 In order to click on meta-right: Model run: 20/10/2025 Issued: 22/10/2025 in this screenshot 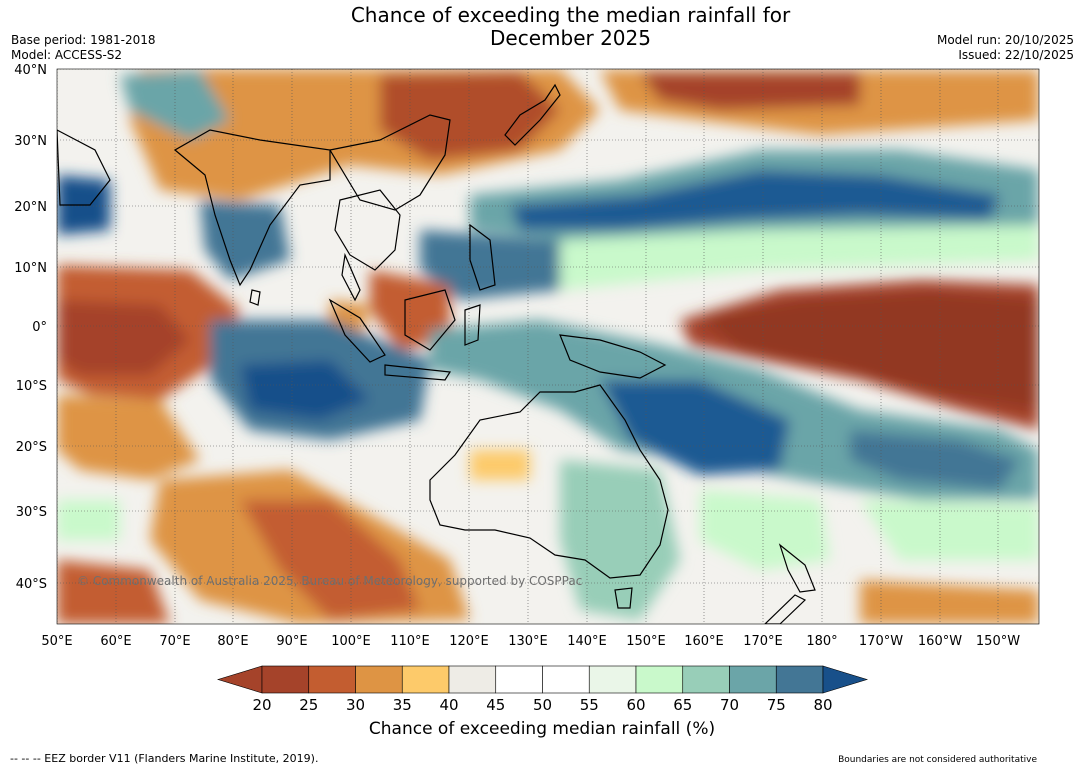, I will do `click(1005, 48)`.